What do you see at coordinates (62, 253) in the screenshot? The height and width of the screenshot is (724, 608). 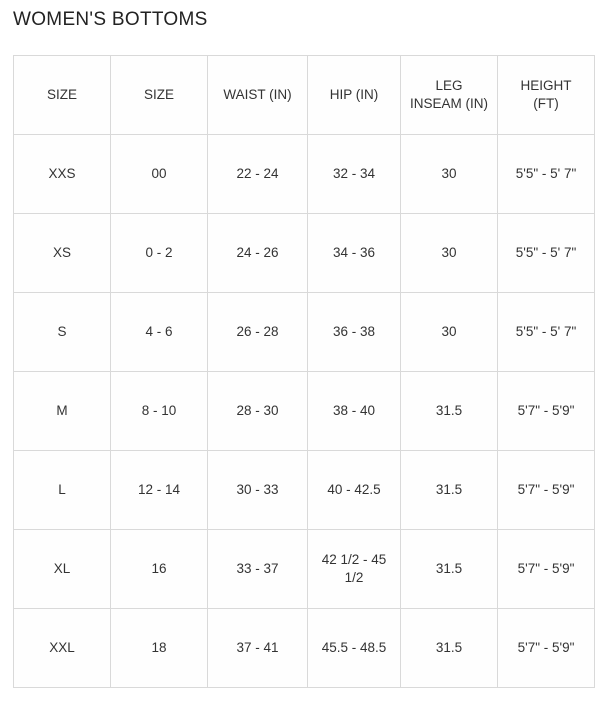 I see `cell-size-alpha: XS` at bounding box center [62, 253].